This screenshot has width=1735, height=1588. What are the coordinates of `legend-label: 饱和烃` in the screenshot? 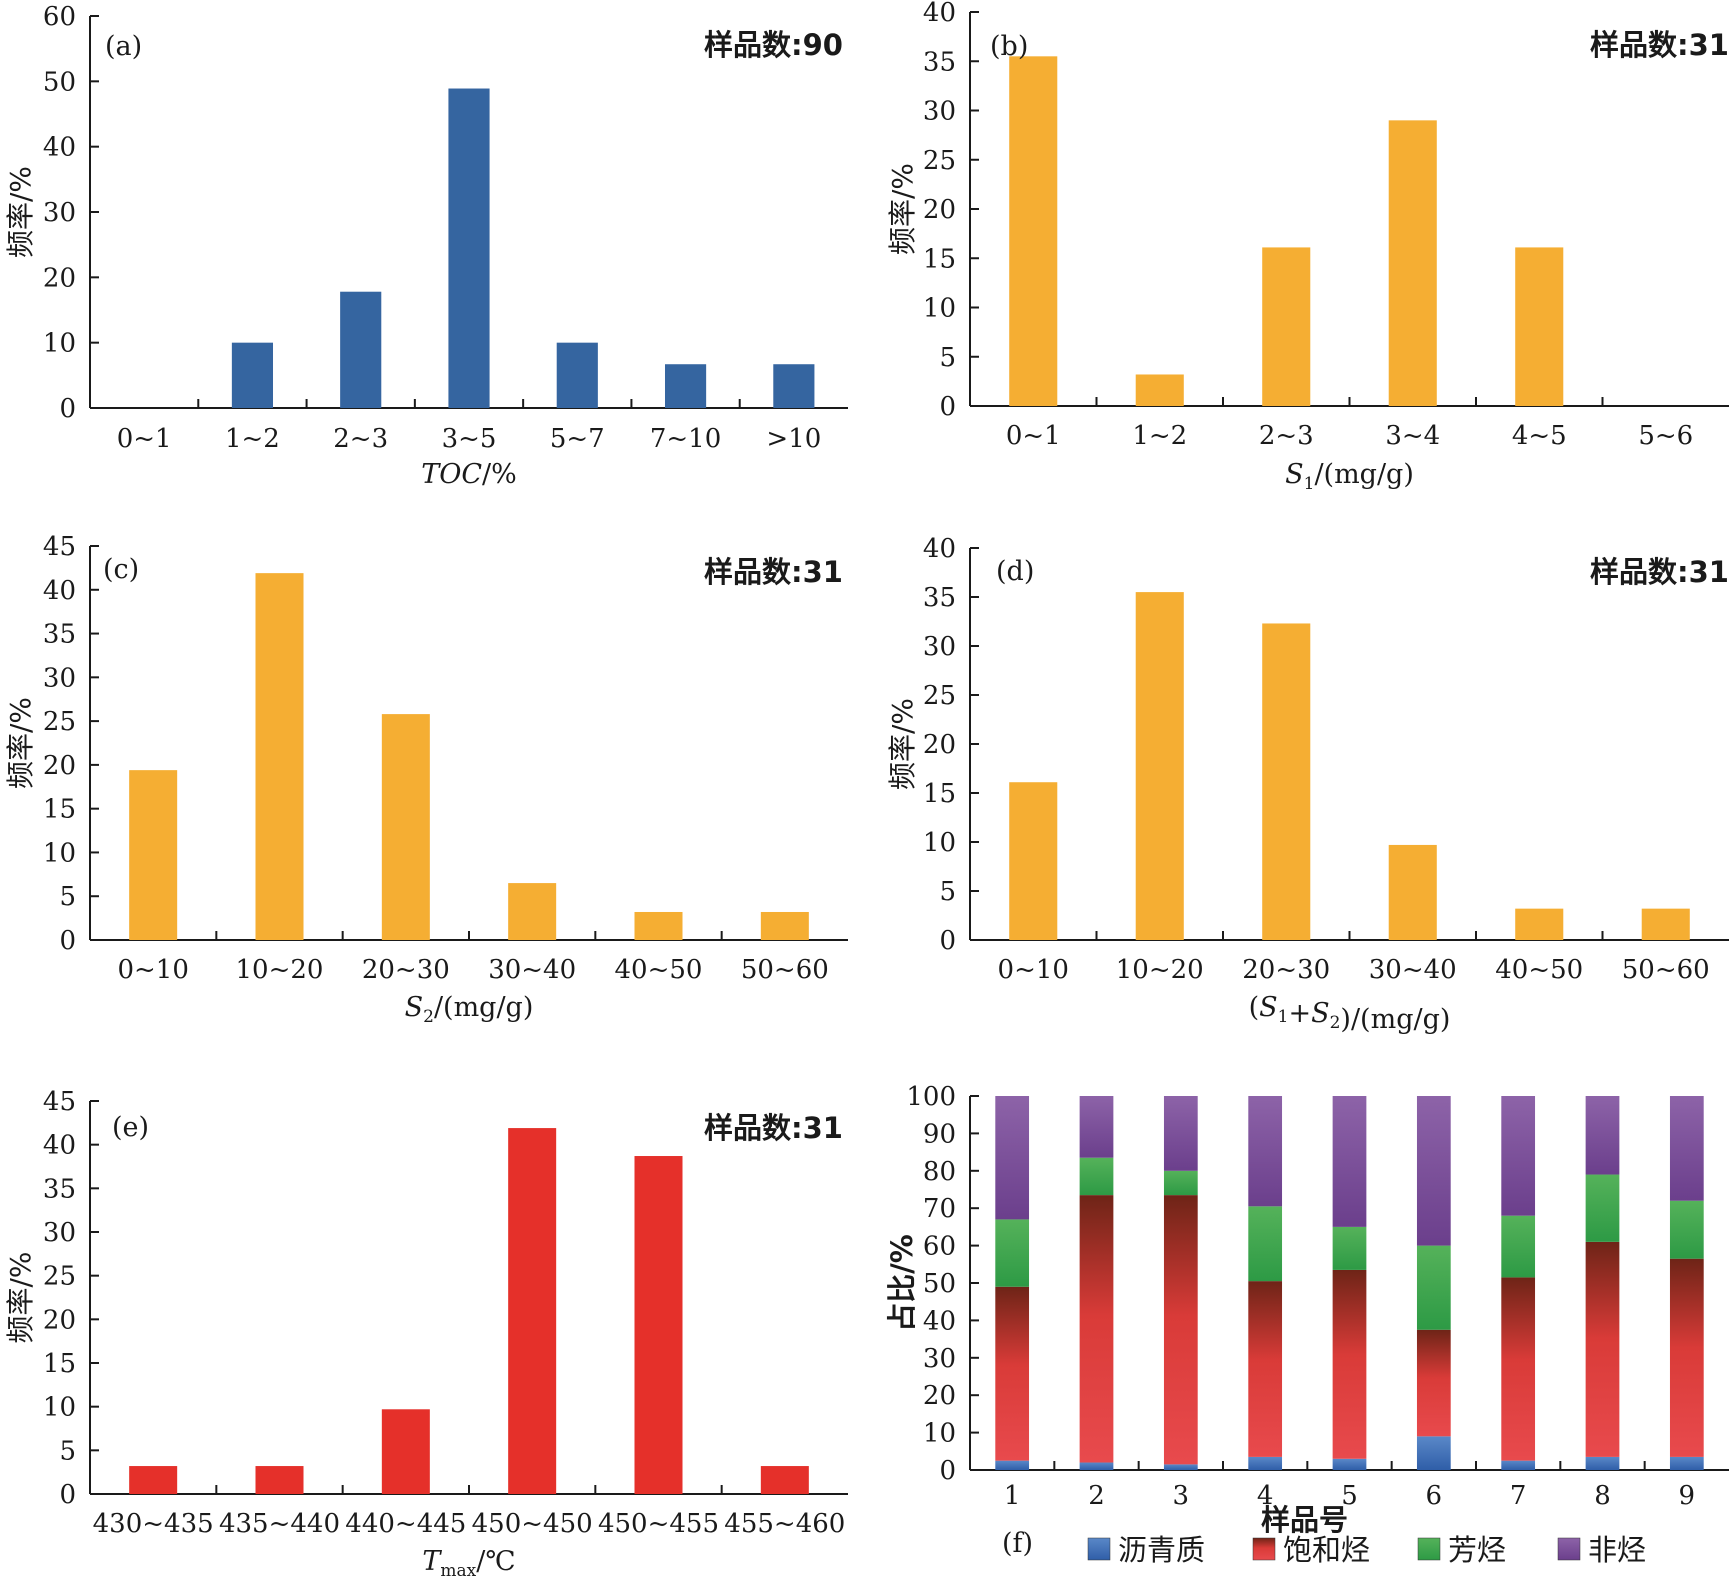 It's located at (1326, 1550).